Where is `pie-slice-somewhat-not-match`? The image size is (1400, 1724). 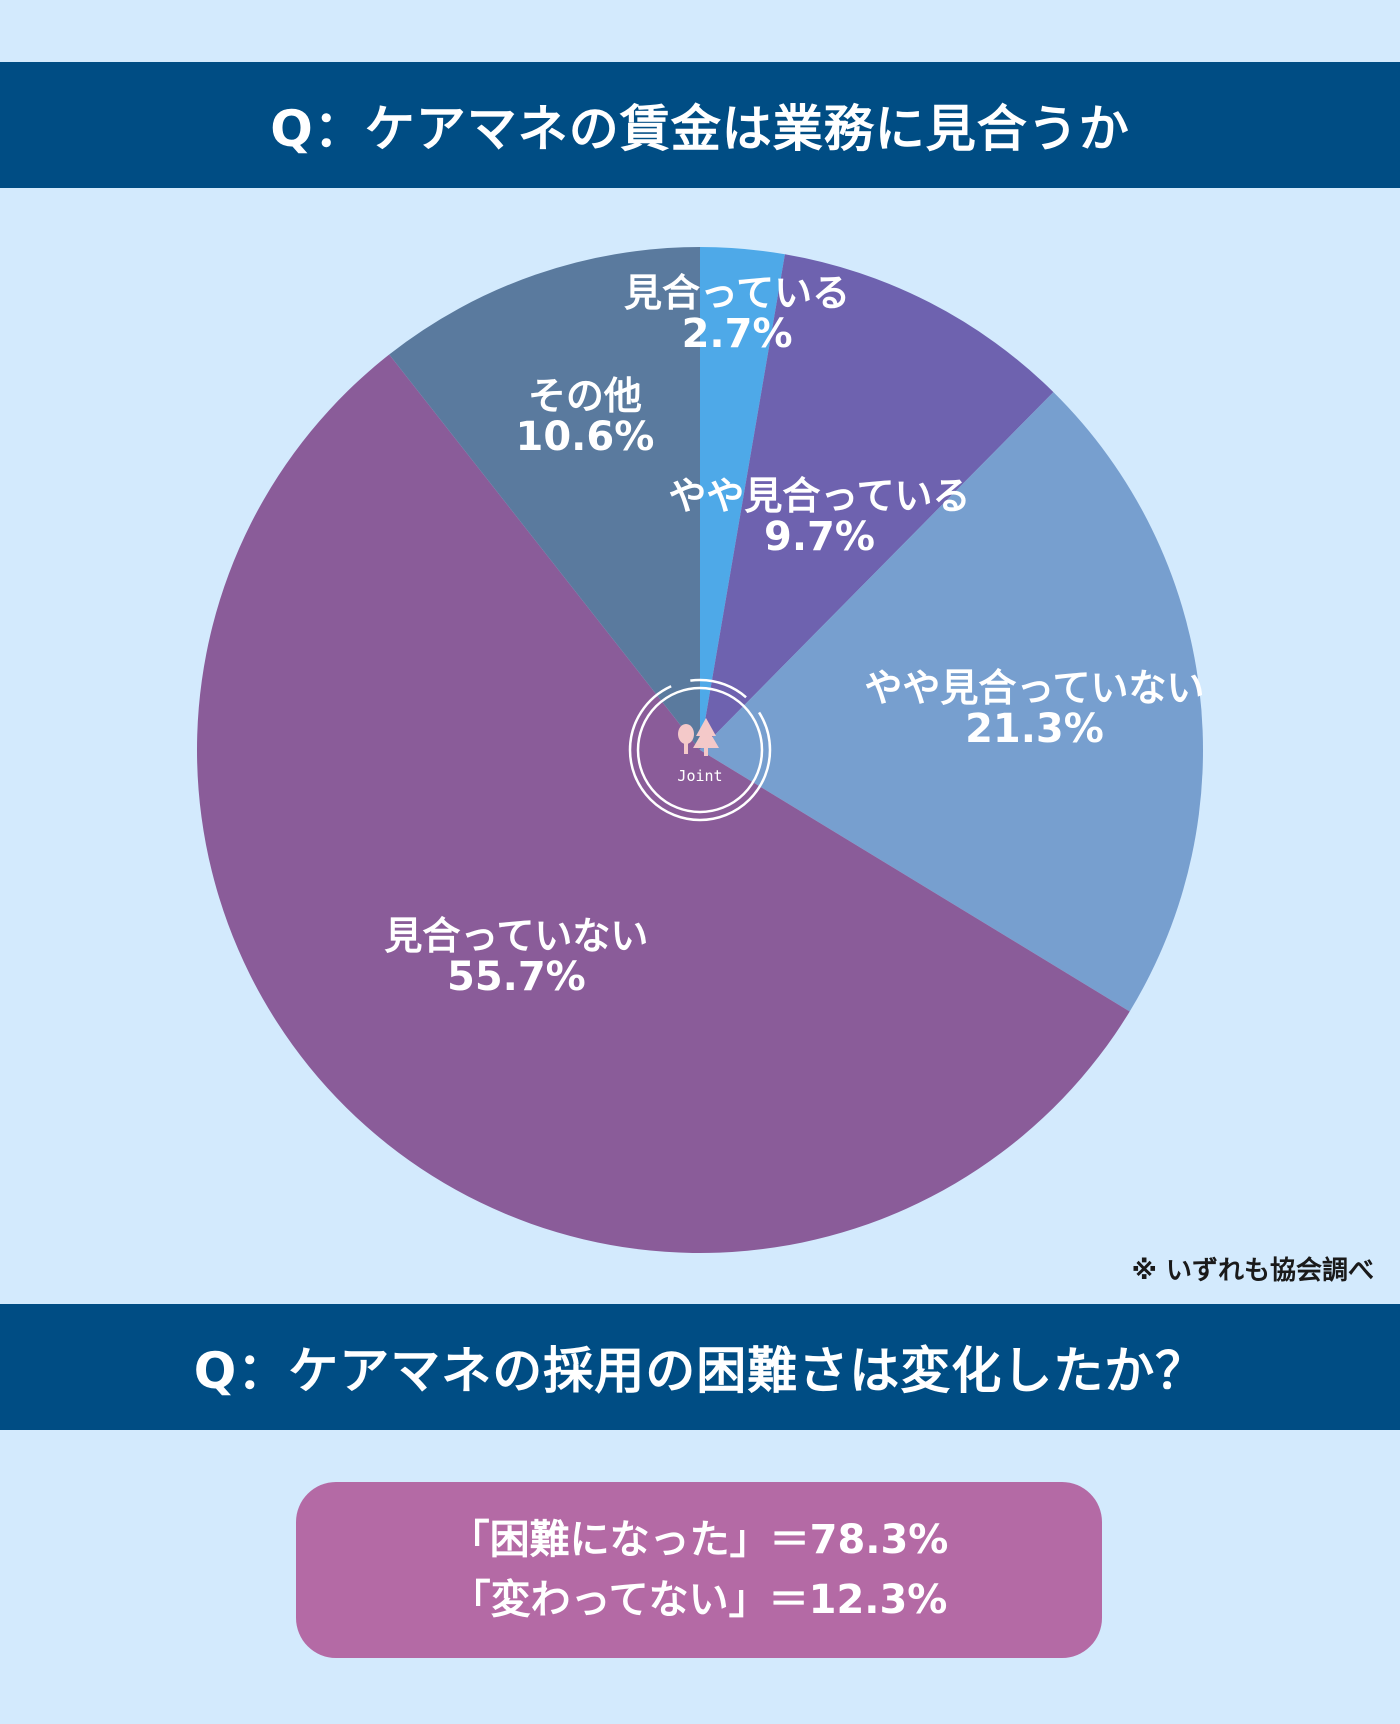
pie-slice-somewhat-not-match is located at coordinates (951, 702).